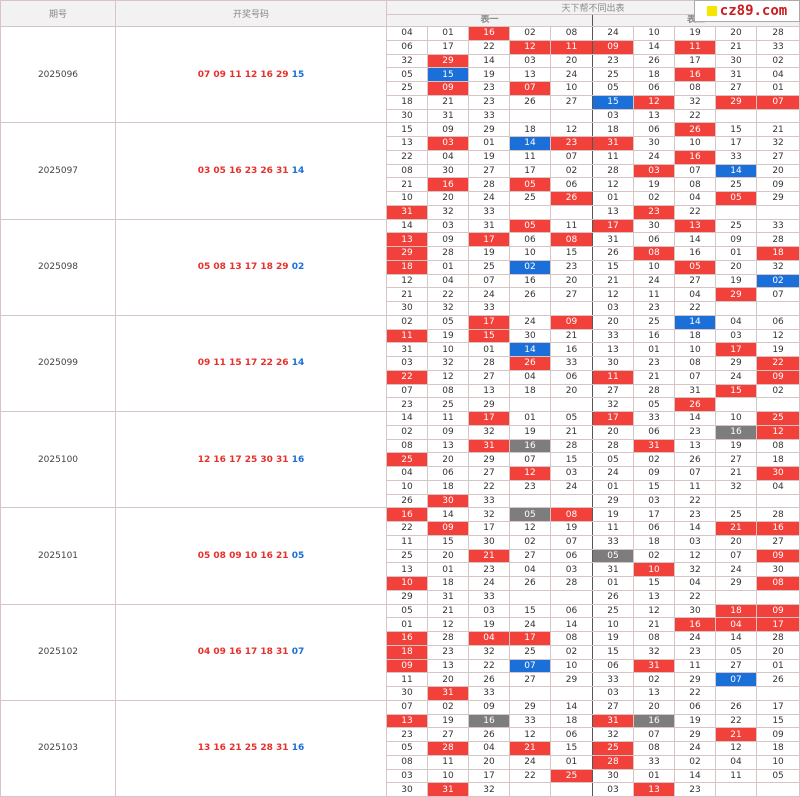 The height and width of the screenshot is (797, 800). Describe the element at coordinates (736, 459) in the screenshot. I see `number-cell: 27` at that location.